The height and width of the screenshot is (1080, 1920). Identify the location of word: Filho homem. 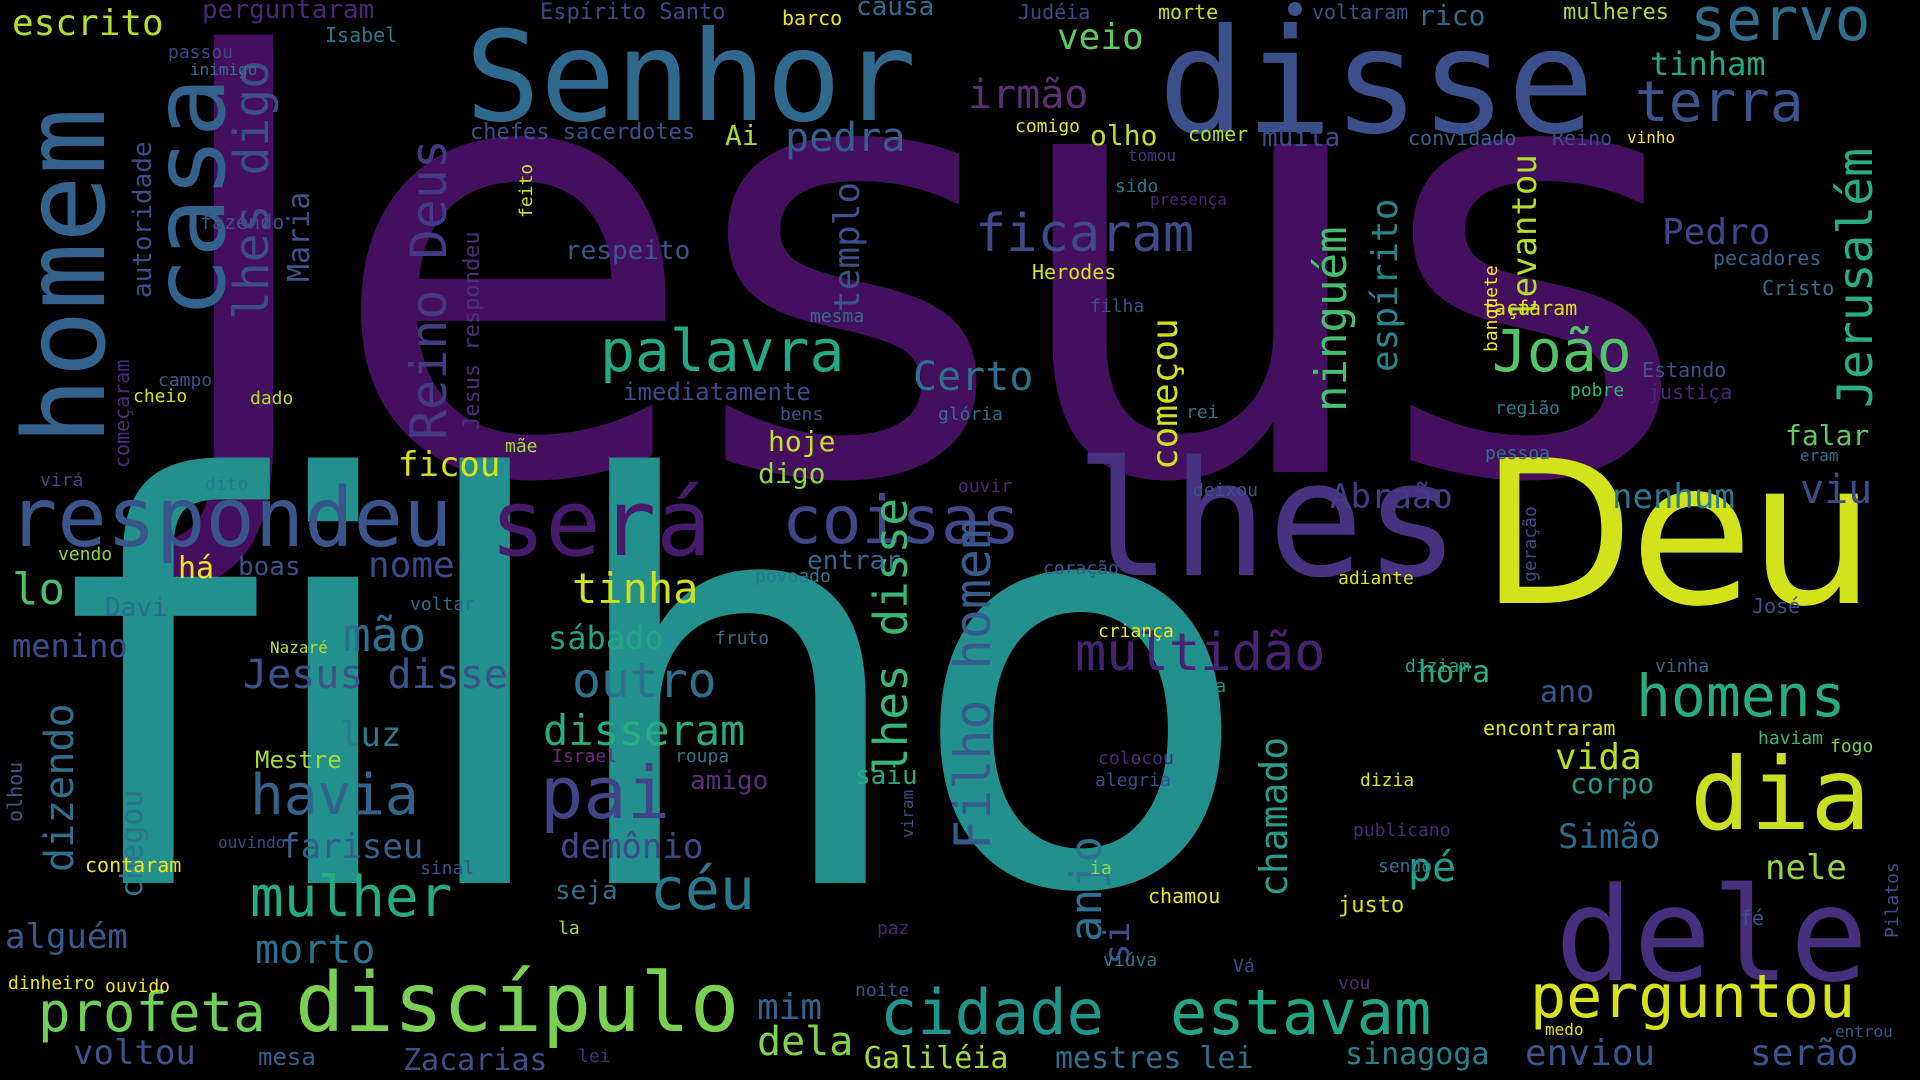
(973, 684).